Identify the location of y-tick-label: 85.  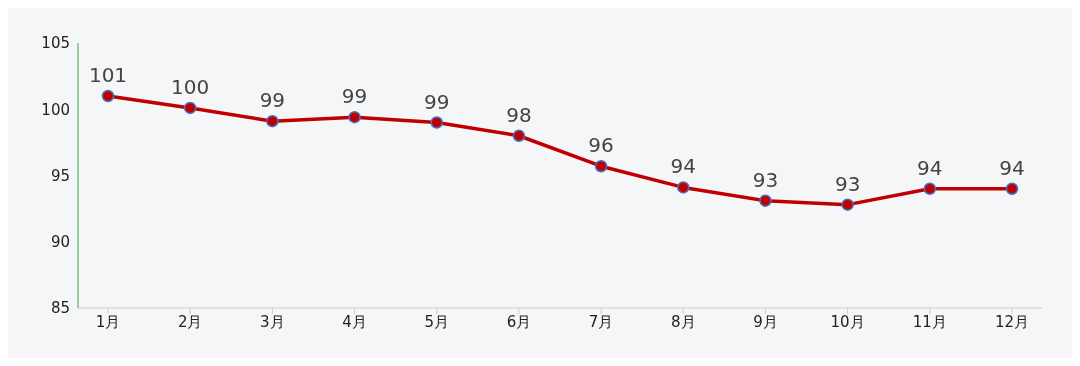
(60, 308).